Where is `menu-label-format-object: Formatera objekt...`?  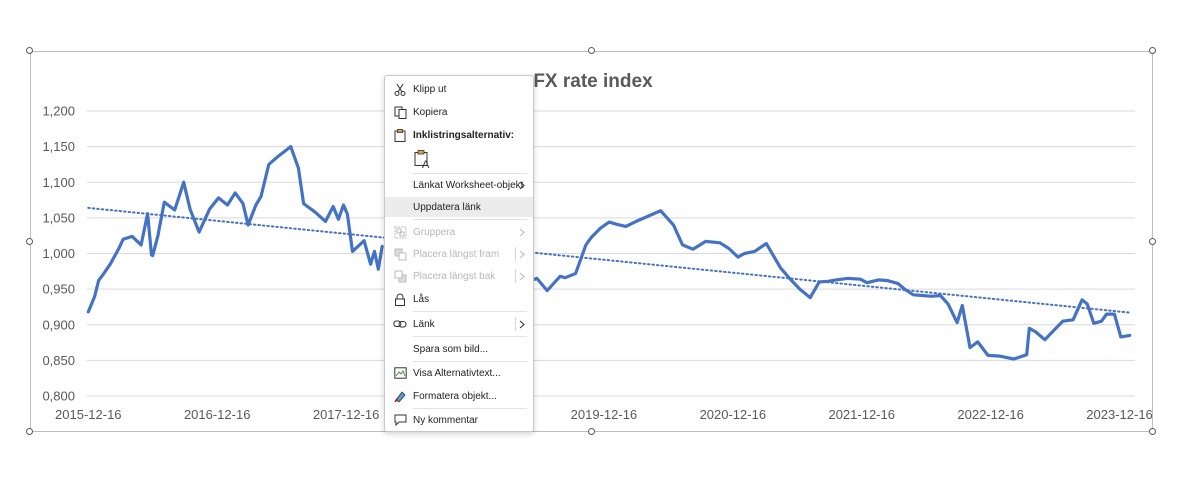
menu-label-format-object: Formatera objekt... is located at coordinates (455, 396).